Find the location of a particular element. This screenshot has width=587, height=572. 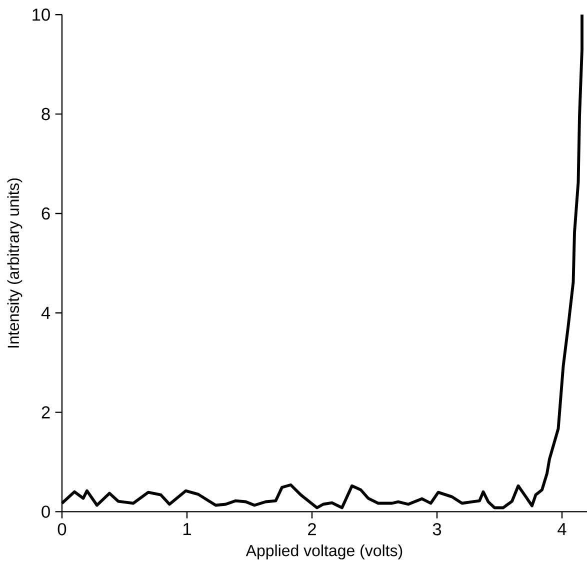

y-tick-label: 4 is located at coordinates (45, 313).